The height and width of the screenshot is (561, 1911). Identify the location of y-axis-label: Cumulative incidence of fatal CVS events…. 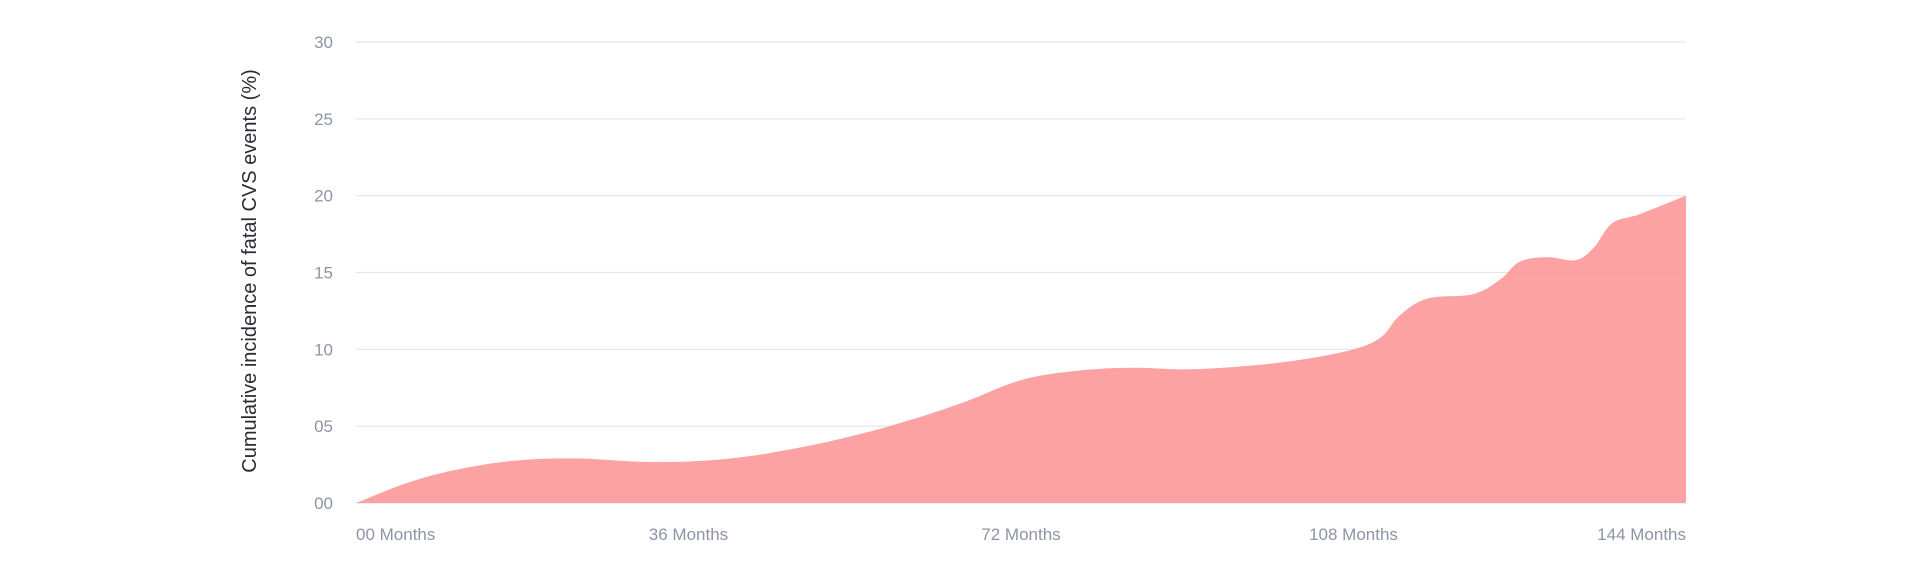
(250, 271).